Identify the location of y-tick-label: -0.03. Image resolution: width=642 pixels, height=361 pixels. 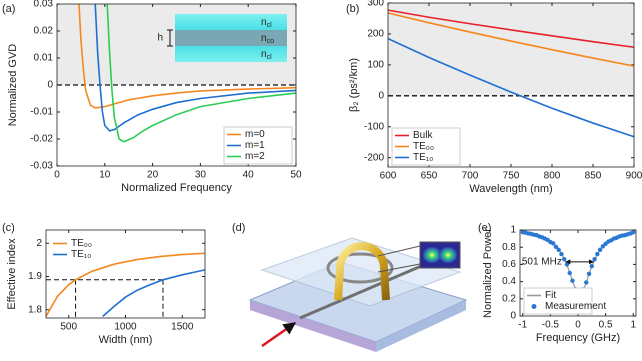
(41, 166).